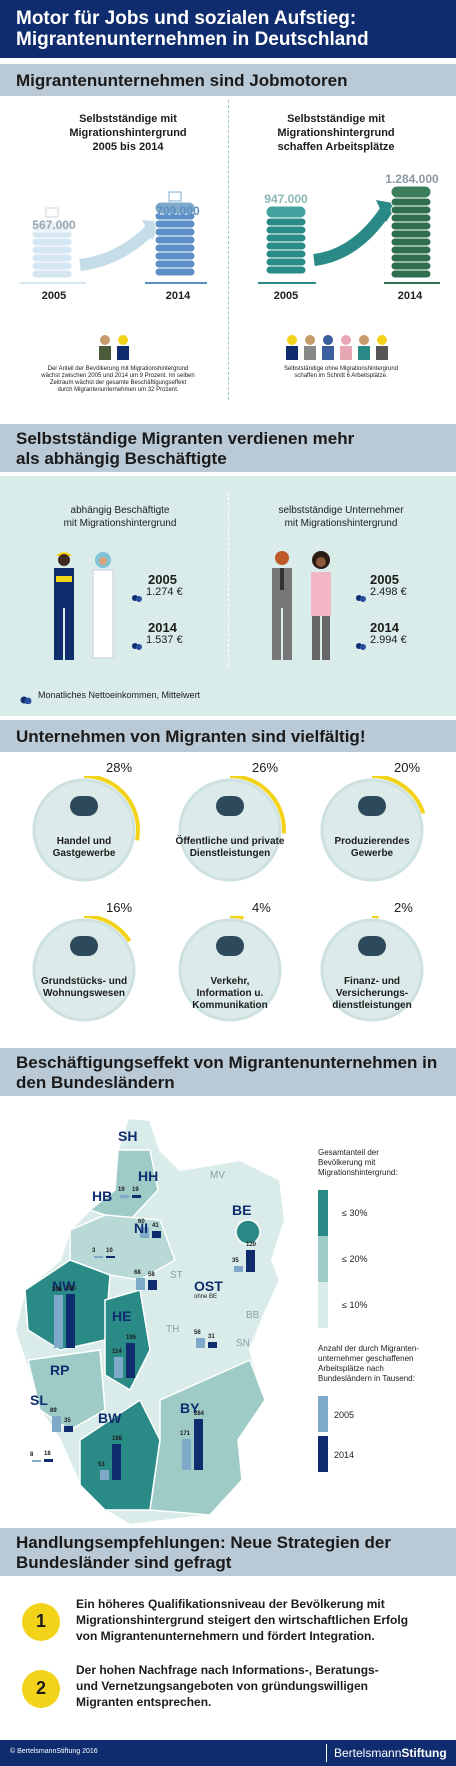  Describe the element at coordinates (119, 695) in the screenshot. I see `s2-legend: Monatliches Nettoeinkommen, Mittelwert` at that location.